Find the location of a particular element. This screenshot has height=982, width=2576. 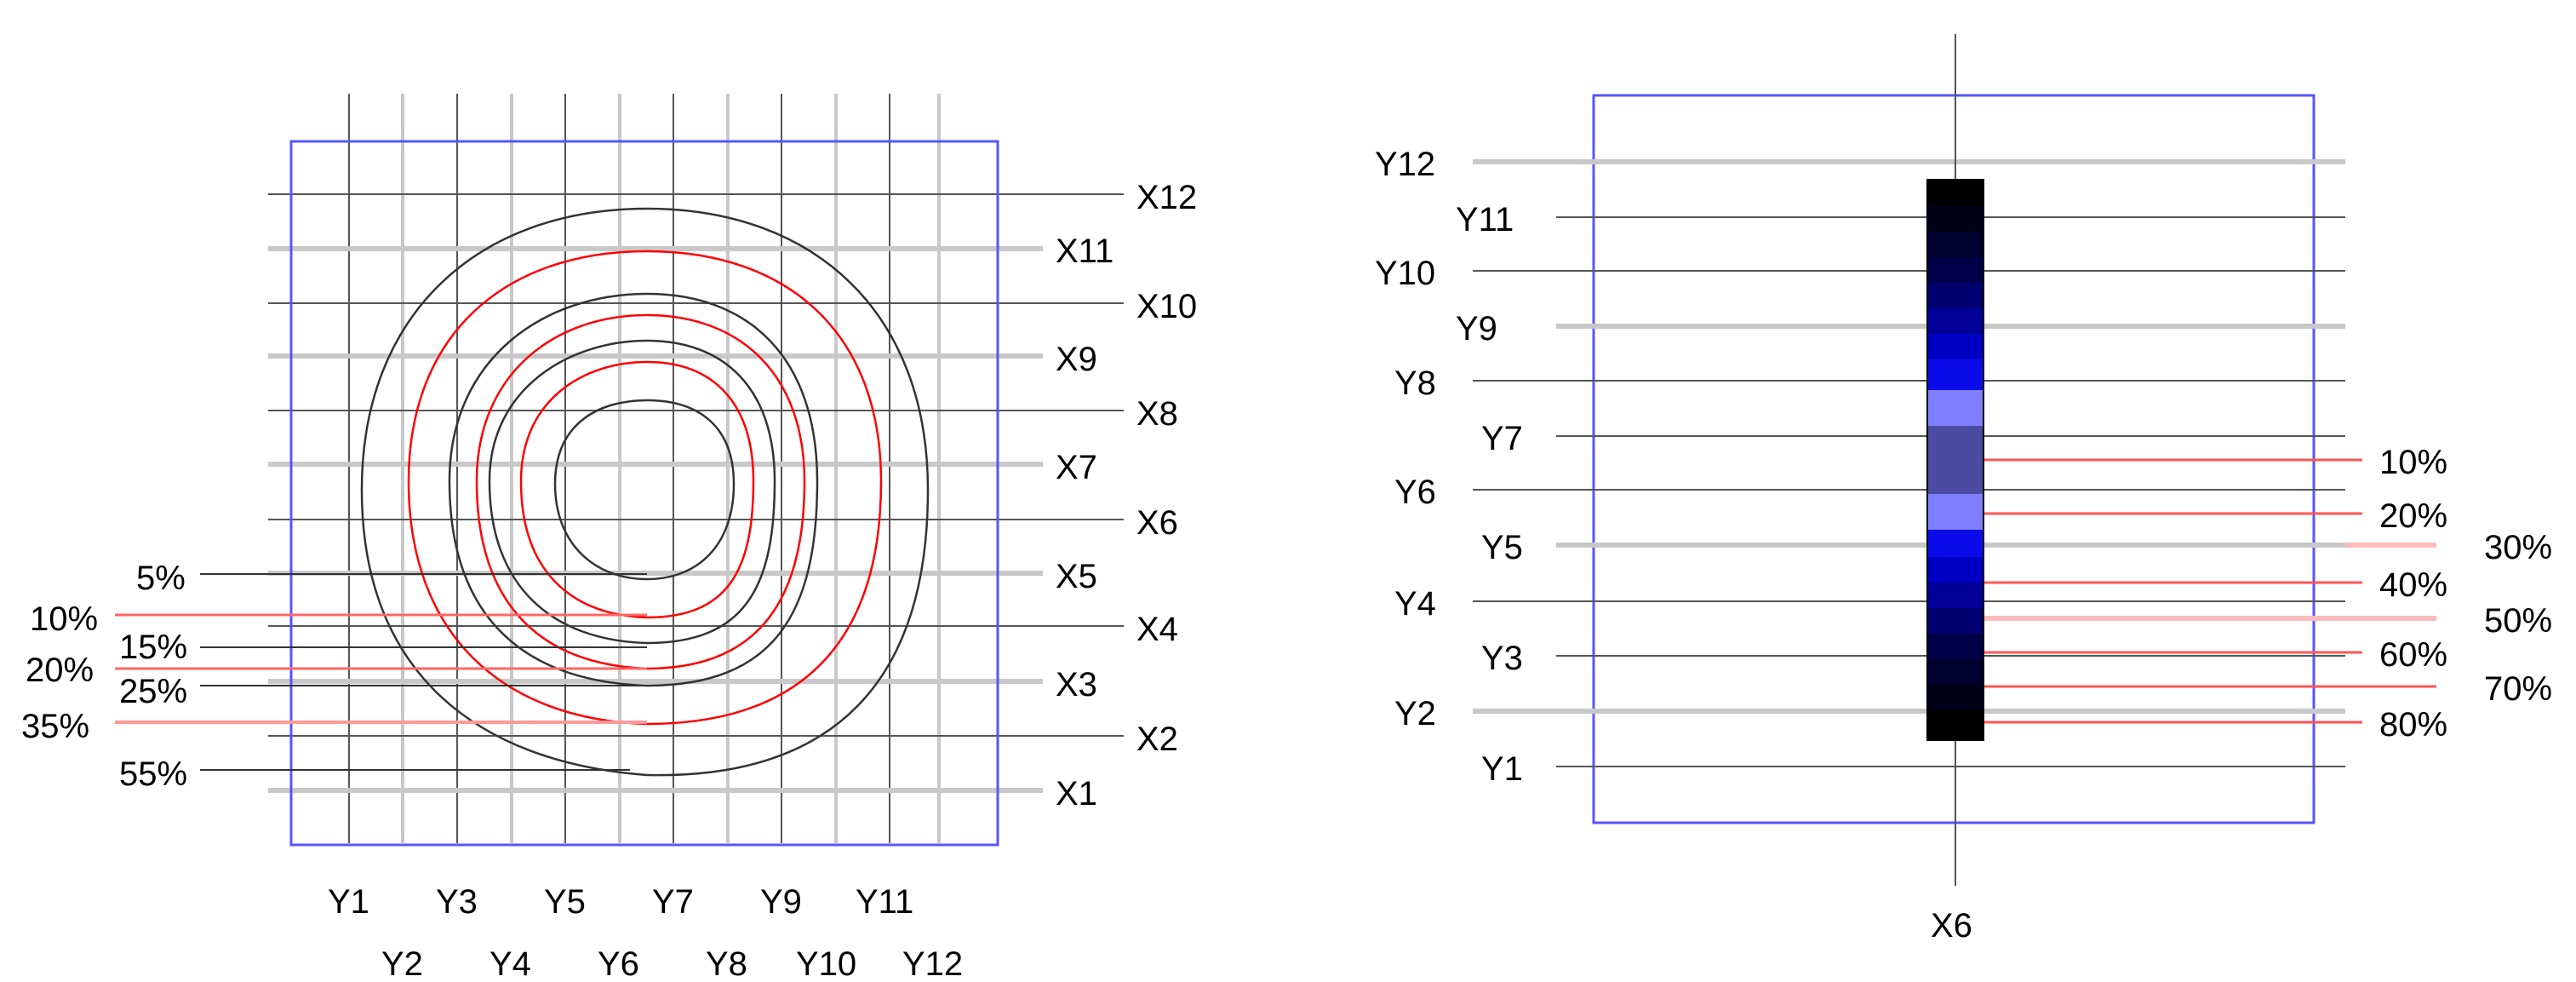

y-label-3: Y3 is located at coordinates (457, 902).